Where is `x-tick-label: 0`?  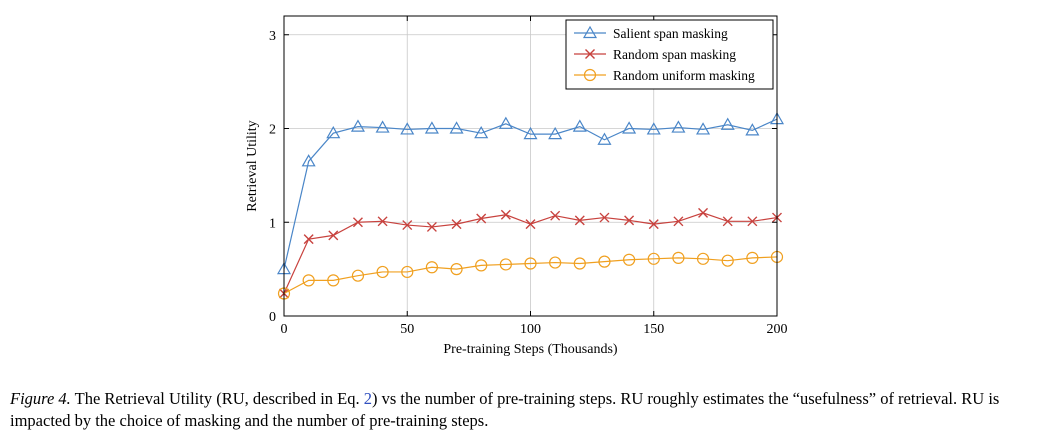
x-tick-label: 0 is located at coordinates (284, 329).